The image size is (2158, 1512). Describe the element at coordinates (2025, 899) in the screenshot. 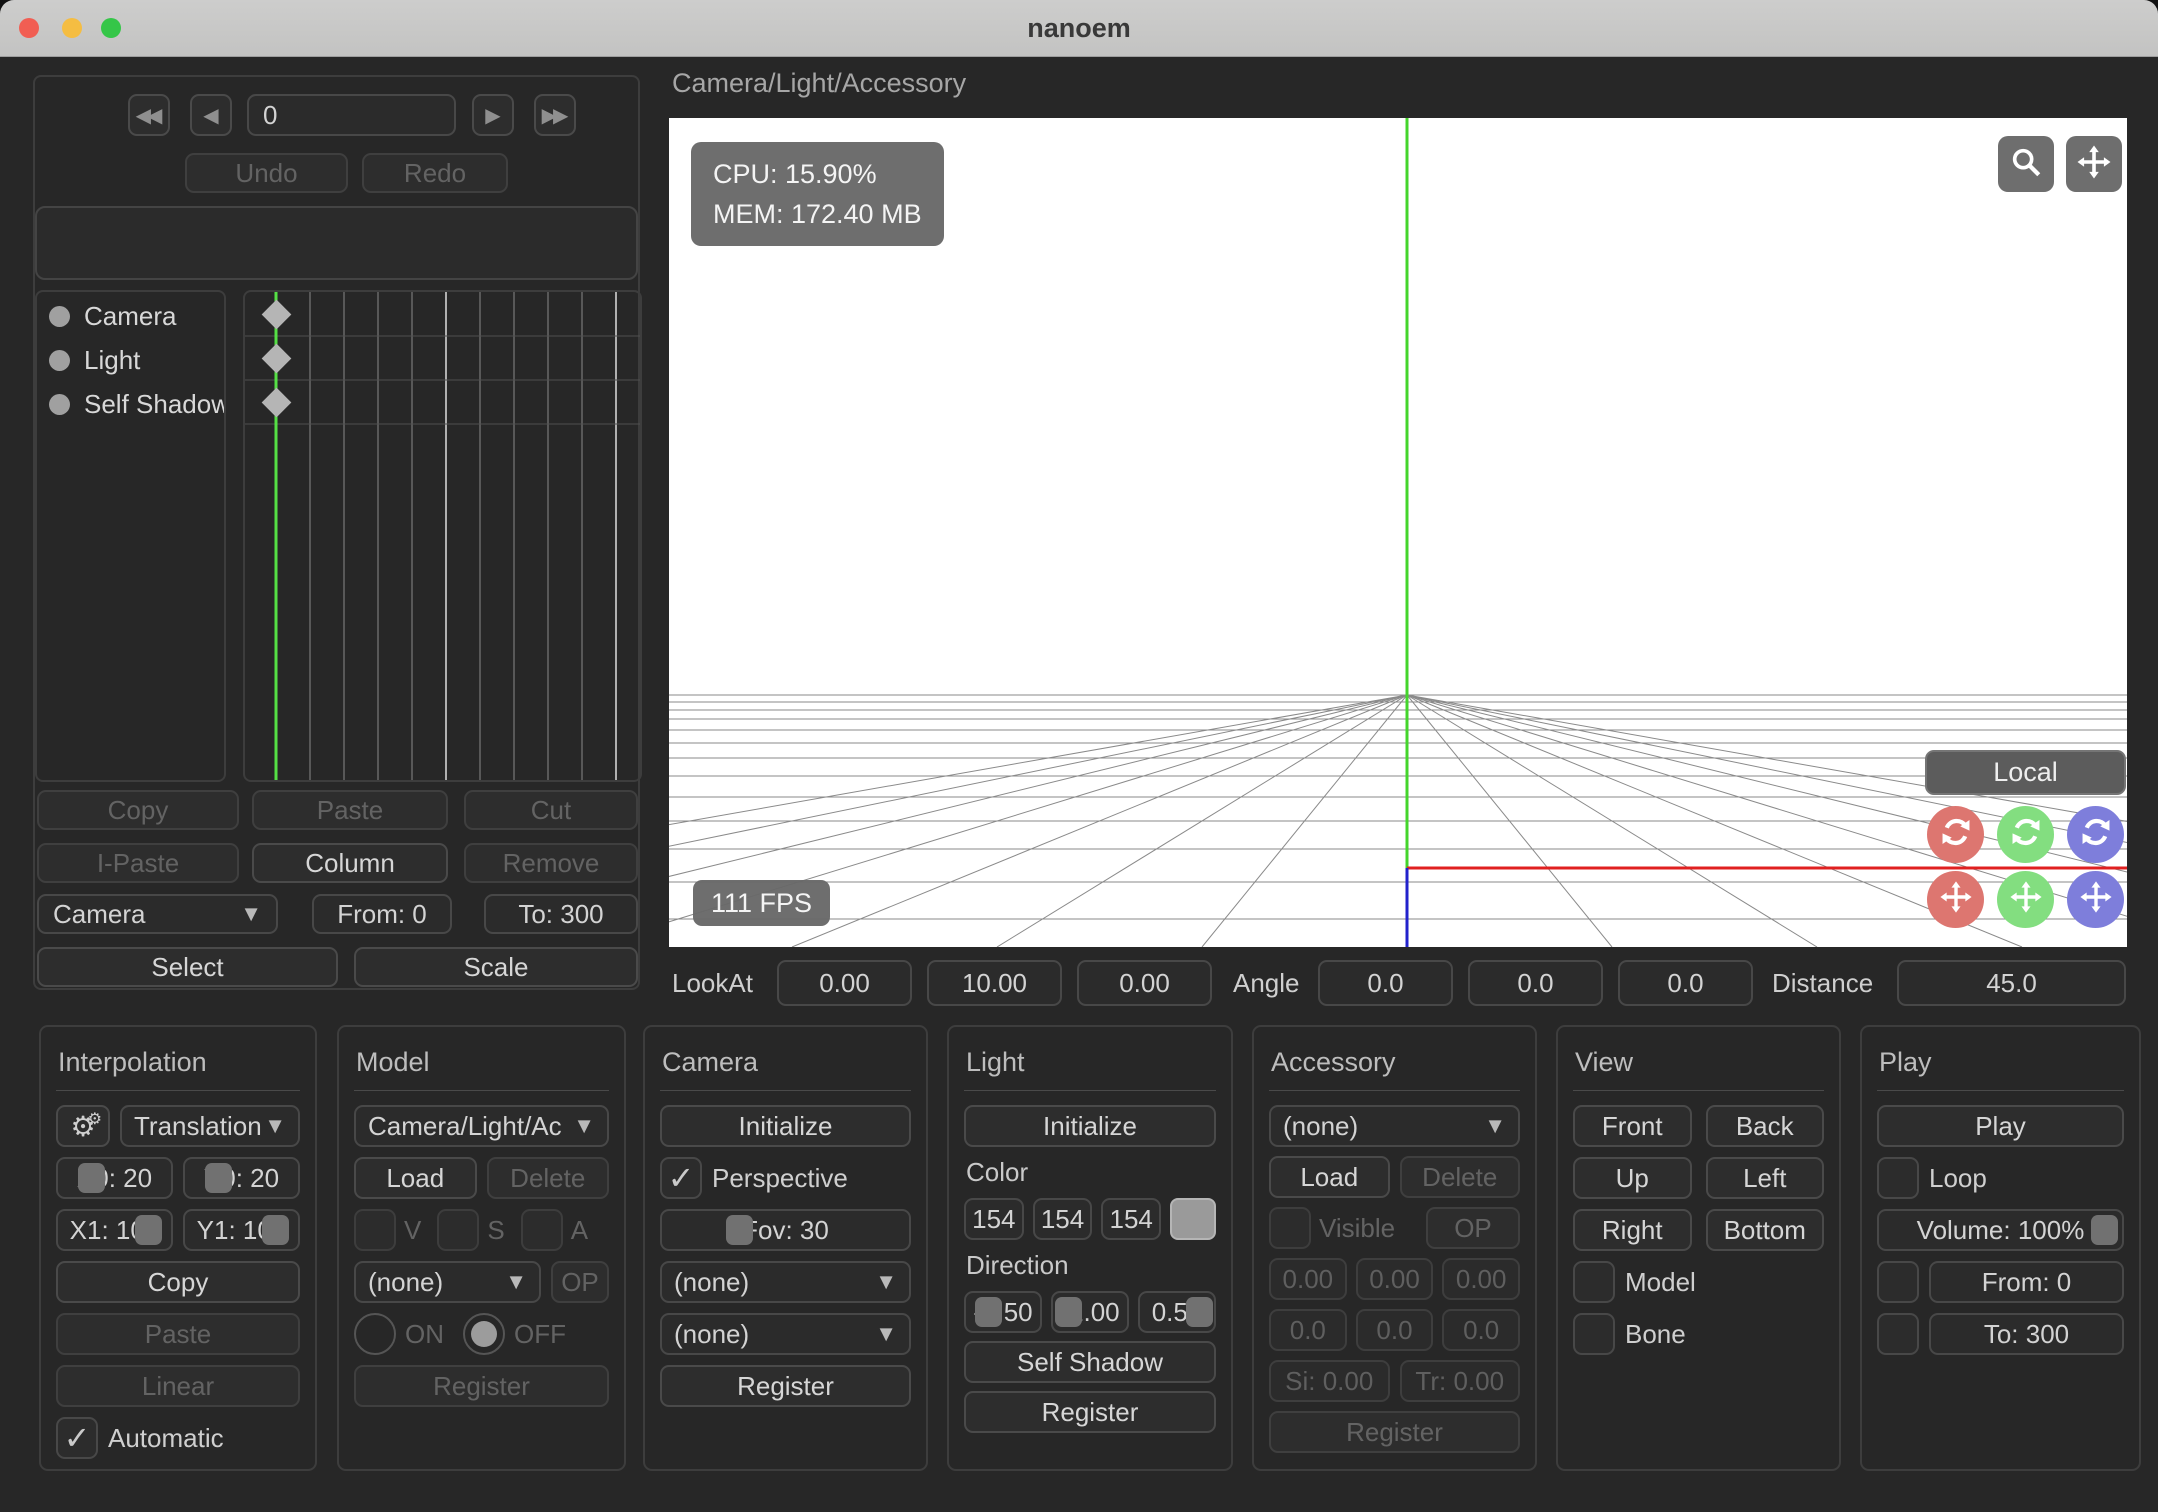

I see `translate-y-button` at that location.